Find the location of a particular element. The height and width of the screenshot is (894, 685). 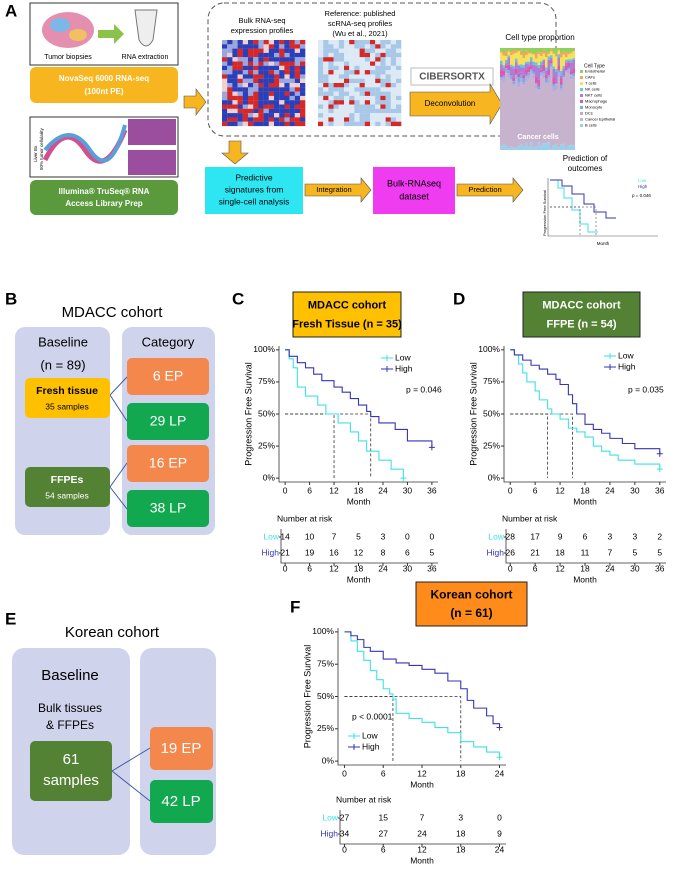

x-tick-label: 0 is located at coordinates (285, 490).